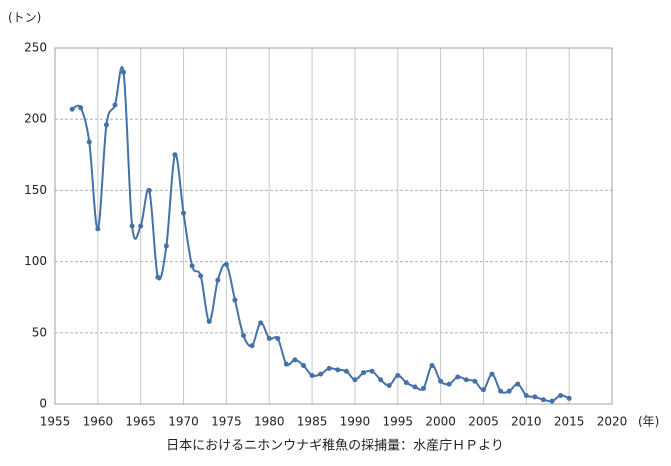  What do you see at coordinates (140, 422) in the screenshot?
I see `x-tick-label: 1965` at bounding box center [140, 422].